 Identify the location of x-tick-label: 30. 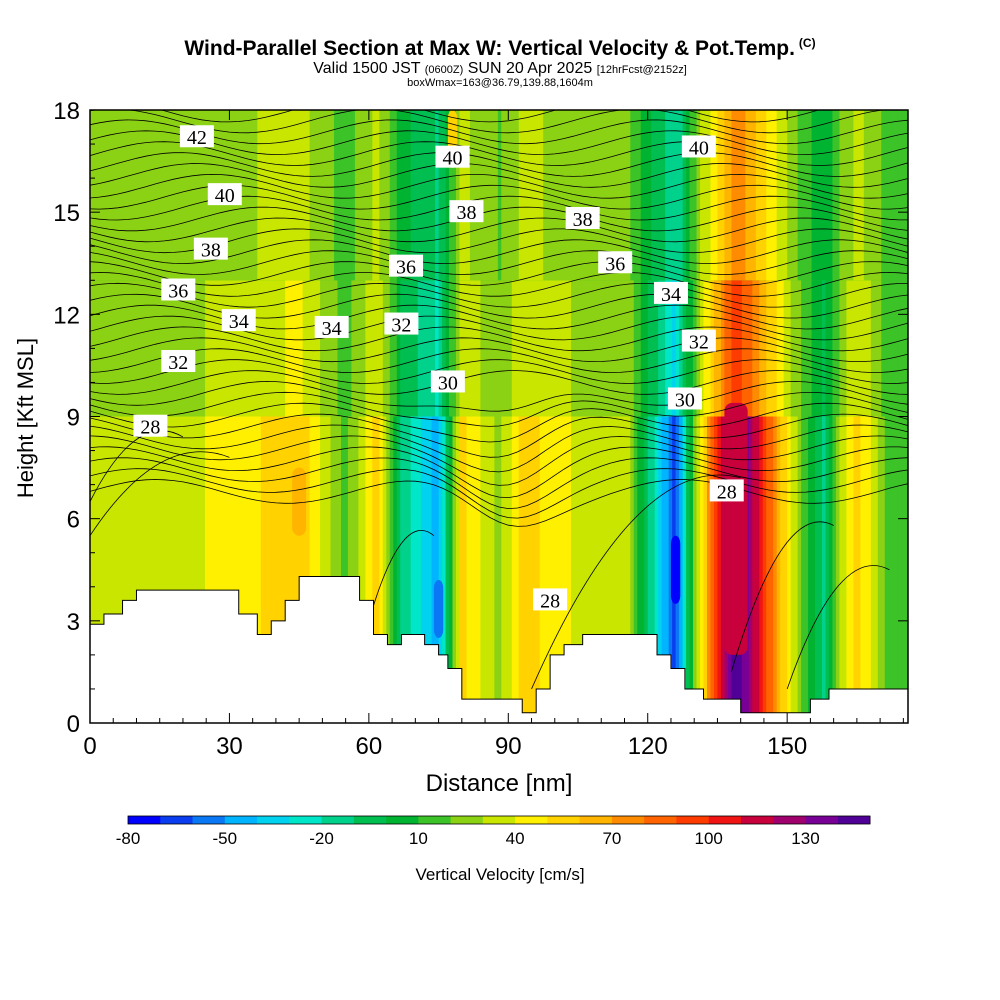
(229, 746).